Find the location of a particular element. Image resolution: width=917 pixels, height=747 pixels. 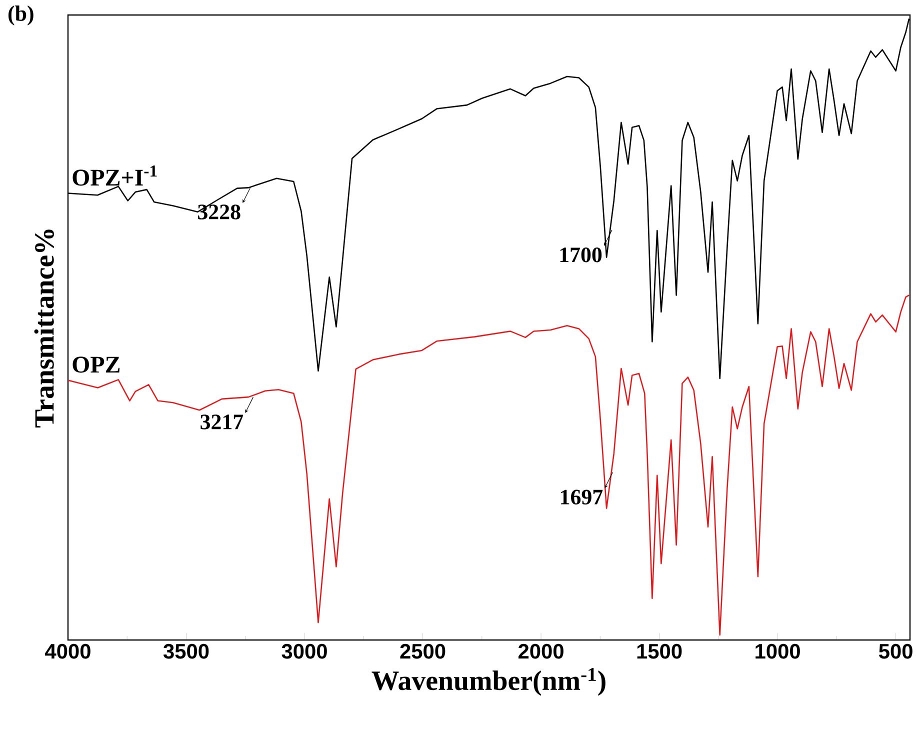

x-tick-label: 1000 is located at coordinates (778, 651).